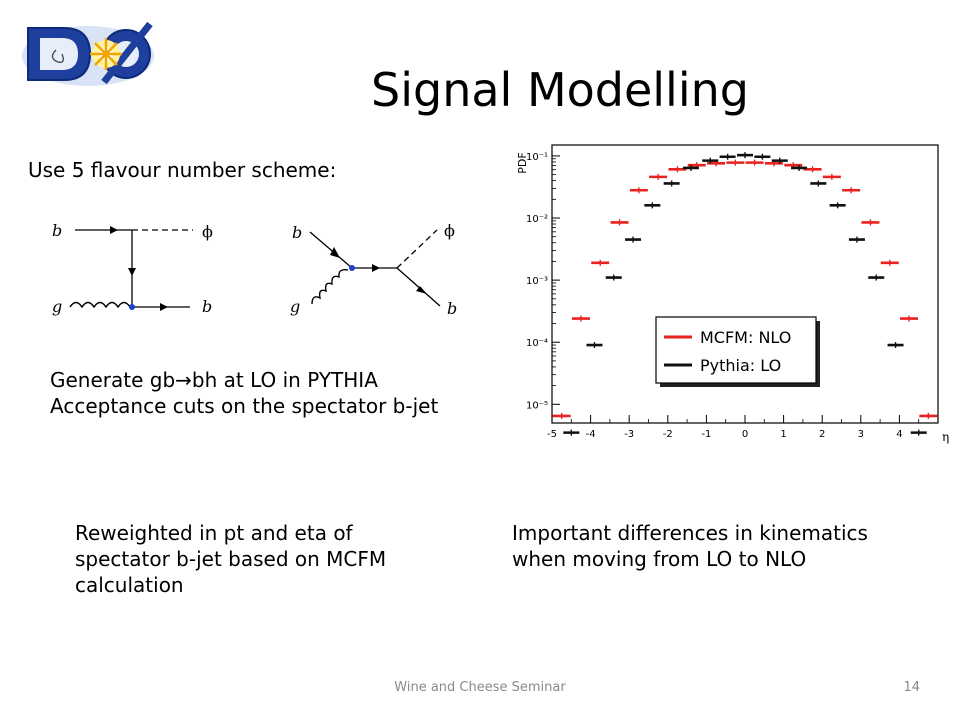  I want to click on x-tick-label: -2, so click(668, 434).